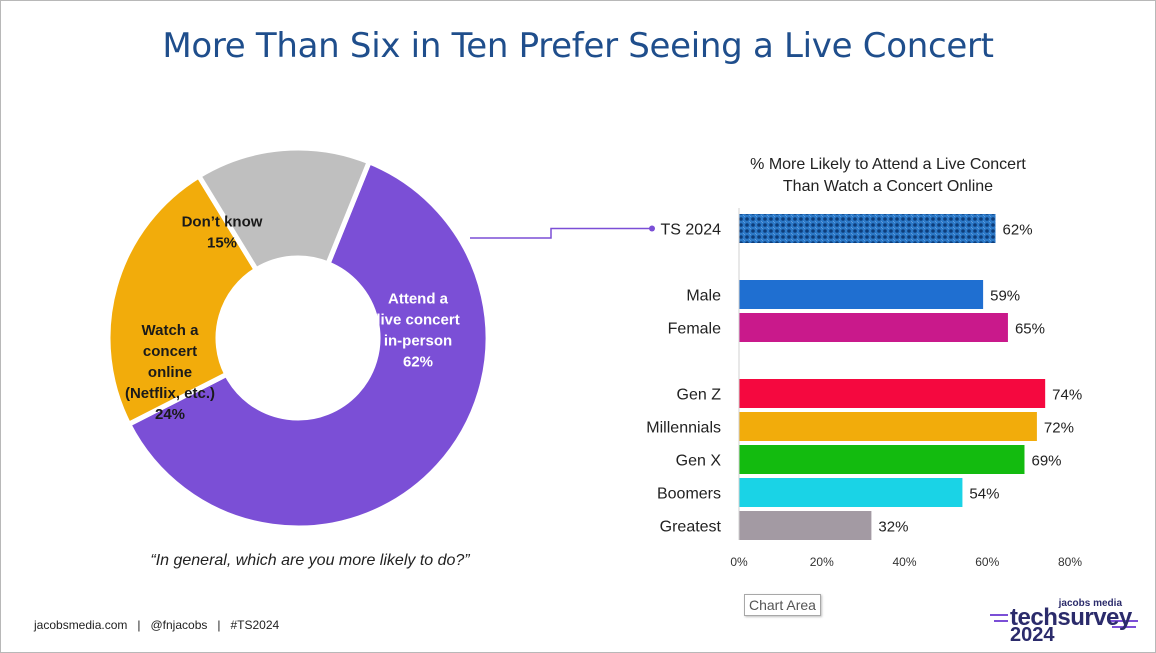  What do you see at coordinates (691, 230) in the screenshot?
I see `bar-category-label: TS 2024` at bounding box center [691, 230].